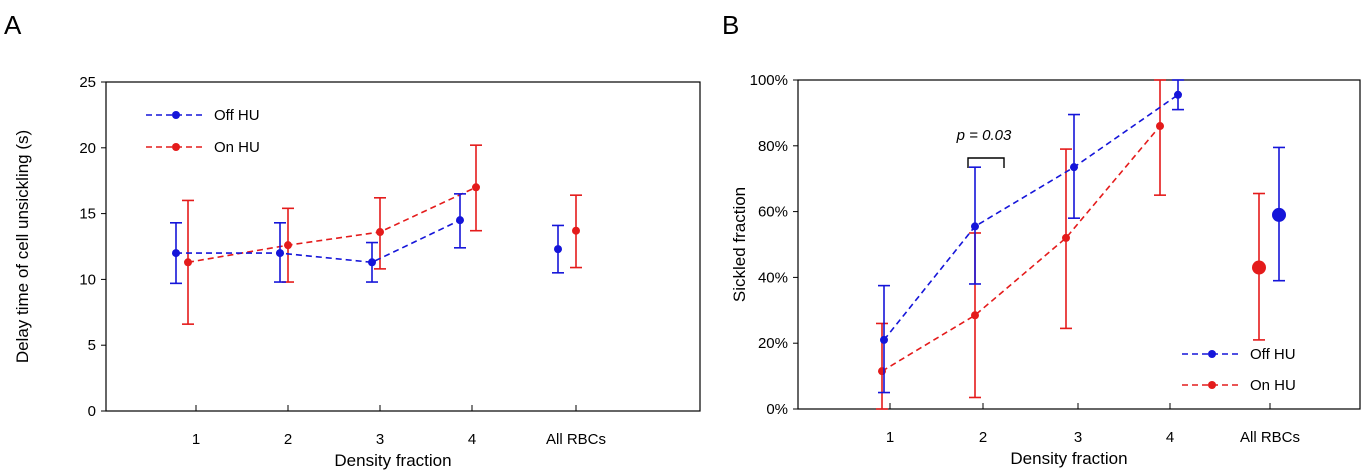 Image resolution: width=1368 pixels, height=473 pixels. What do you see at coordinates (773, 277) in the screenshot?
I see `y-tick-label: 40%` at bounding box center [773, 277].